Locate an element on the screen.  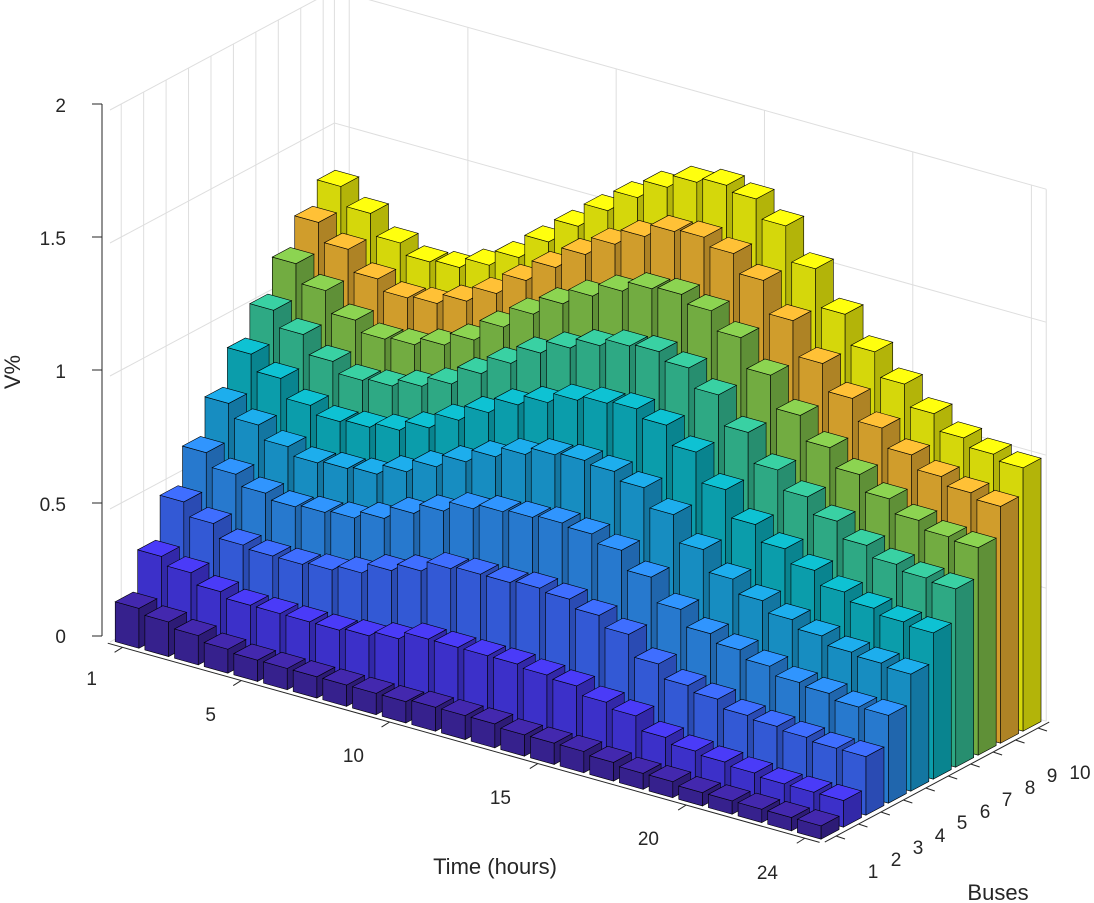
y-tick-label: 9 is located at coordinates (1052, 776).